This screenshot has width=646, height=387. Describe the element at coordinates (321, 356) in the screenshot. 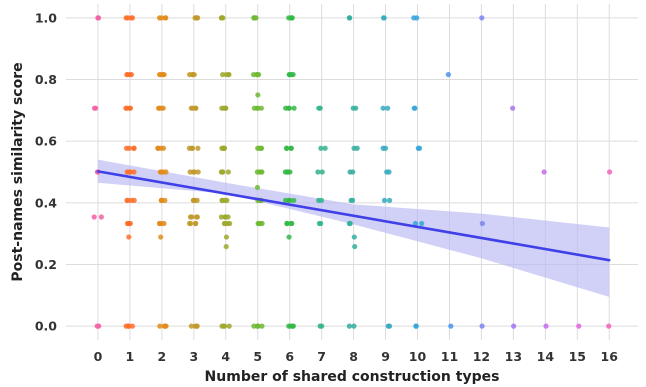

I see `x-tick-label: 7` at that location.